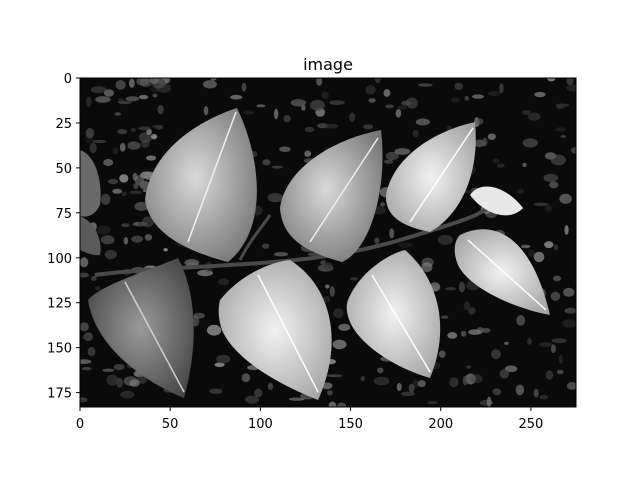  I want to click on leaf-bottom-middle, so click(275, 330).